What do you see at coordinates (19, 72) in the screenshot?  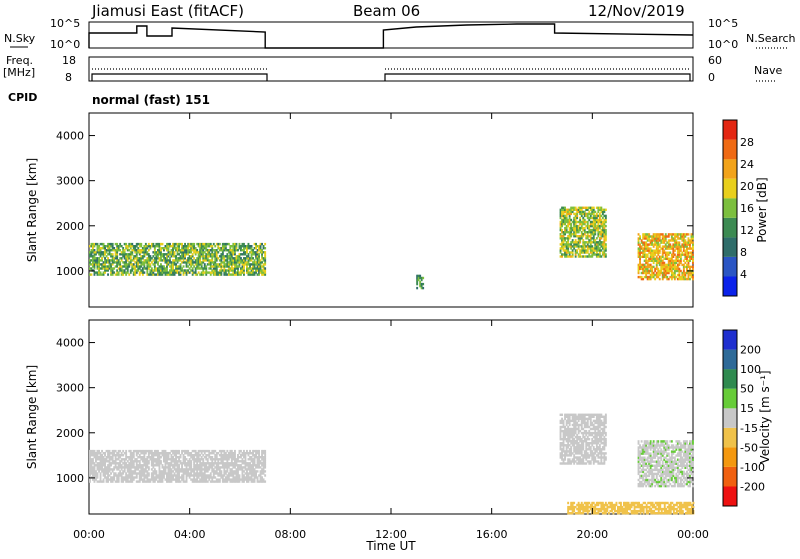 I see `freq-label-line2: [MHz]` at bounding box center [19, 72].